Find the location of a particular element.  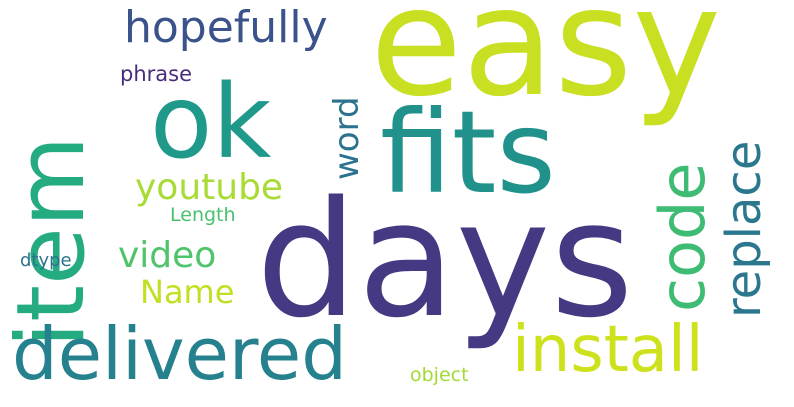

word-delivered: delivered is located at coordinates (179, 354).